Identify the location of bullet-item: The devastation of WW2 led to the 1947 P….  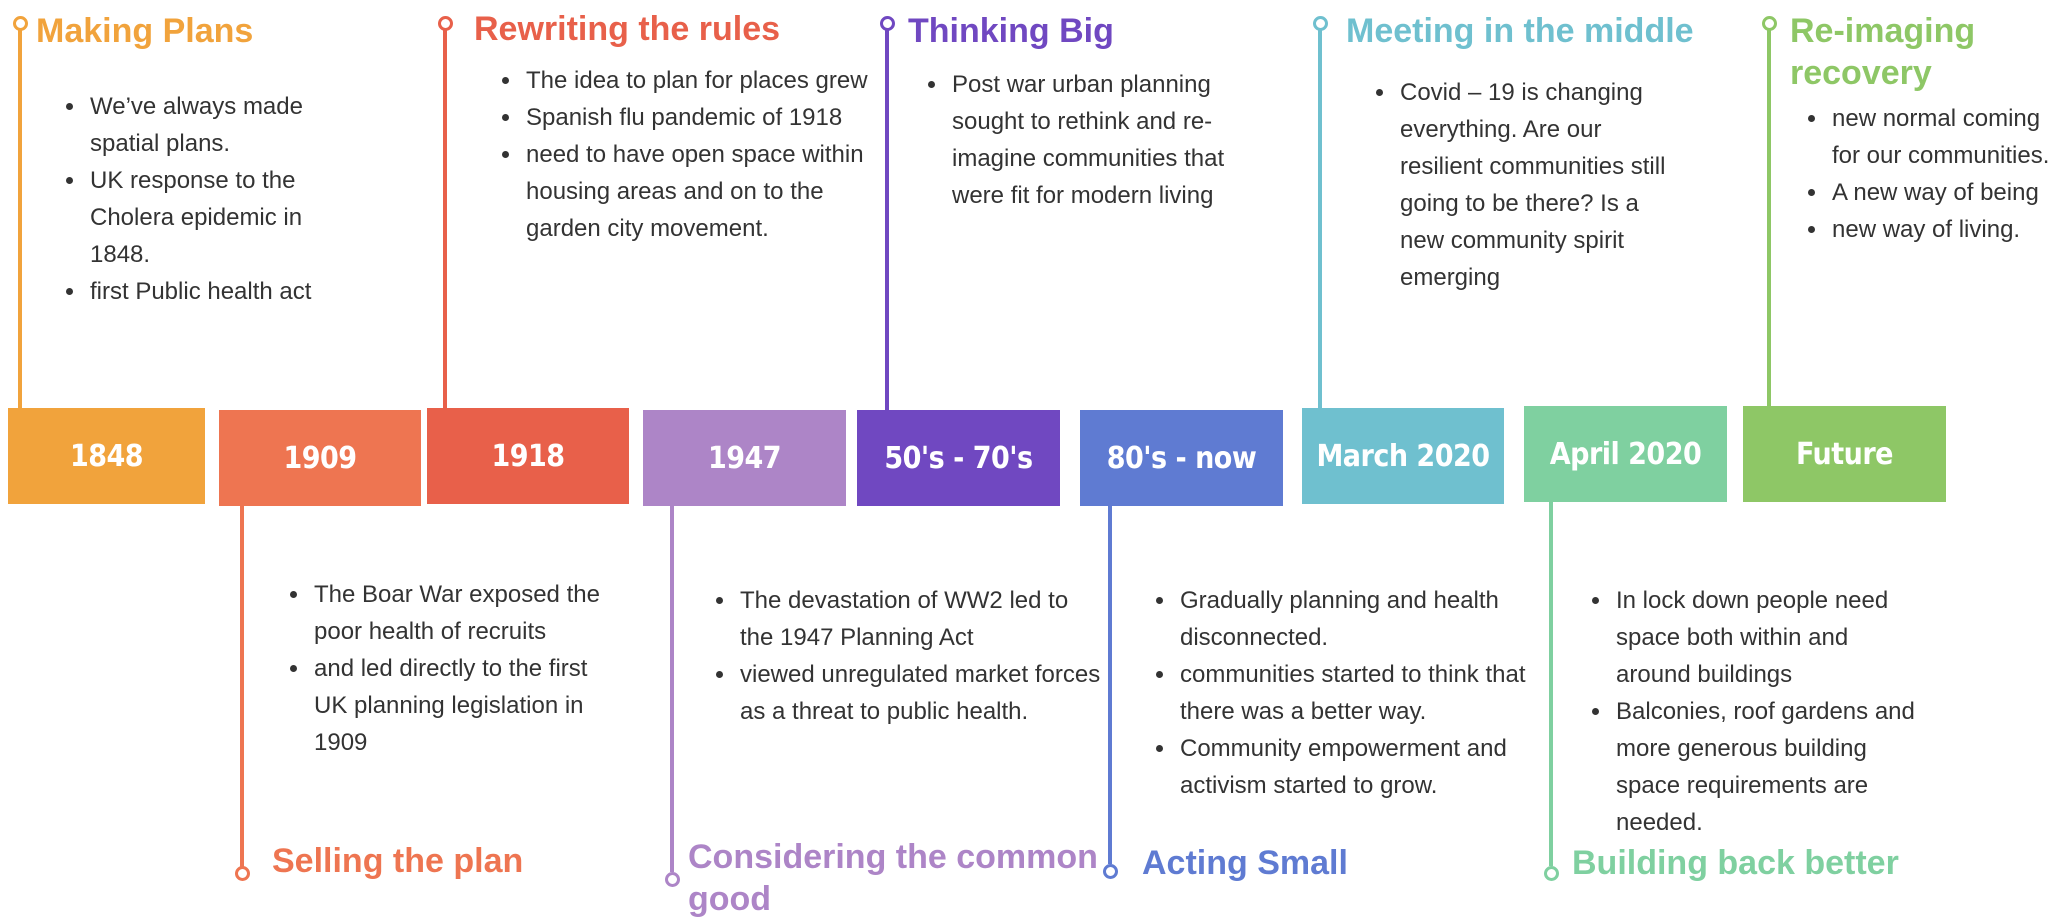
(907, 619).